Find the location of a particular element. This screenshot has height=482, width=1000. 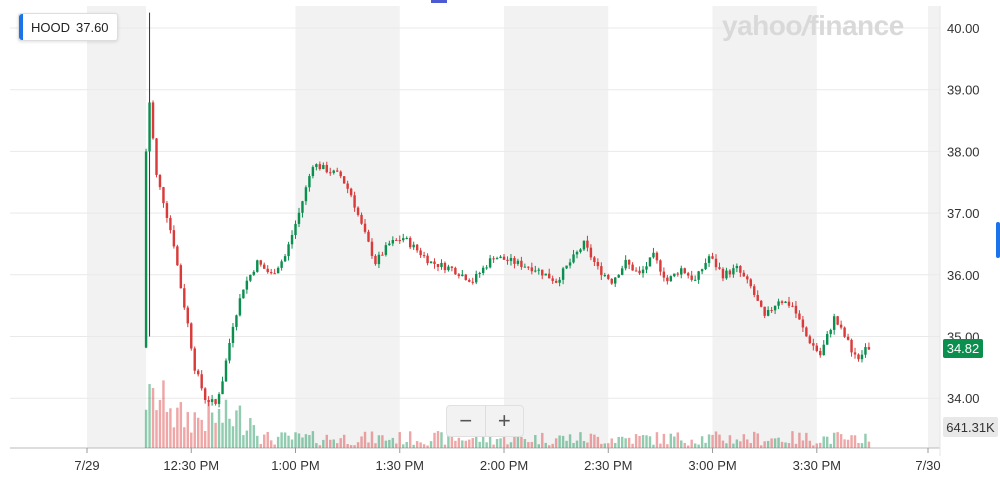

zoom-controls: − + is located at coordinates (485, 421).